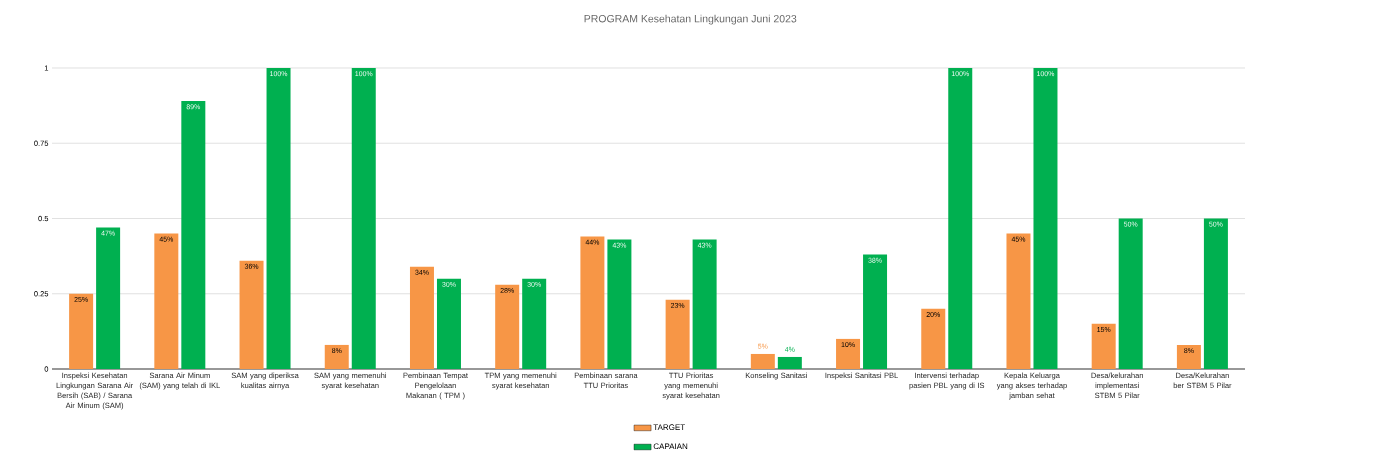 The image size is (1391, 453). Describe the element at coordinates (690, 19) in the screenshot. I see `chart-title: PROGRAM Kesehatan Lingkungan Juni 2023` at that location.